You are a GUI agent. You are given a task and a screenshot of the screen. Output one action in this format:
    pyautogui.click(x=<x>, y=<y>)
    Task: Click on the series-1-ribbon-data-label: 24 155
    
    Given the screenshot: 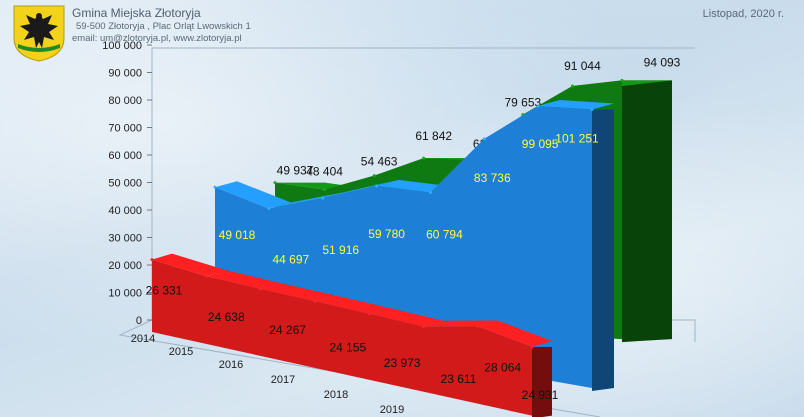 What is the action you would take?
    pyautogui.click(x=348, y=347)
    